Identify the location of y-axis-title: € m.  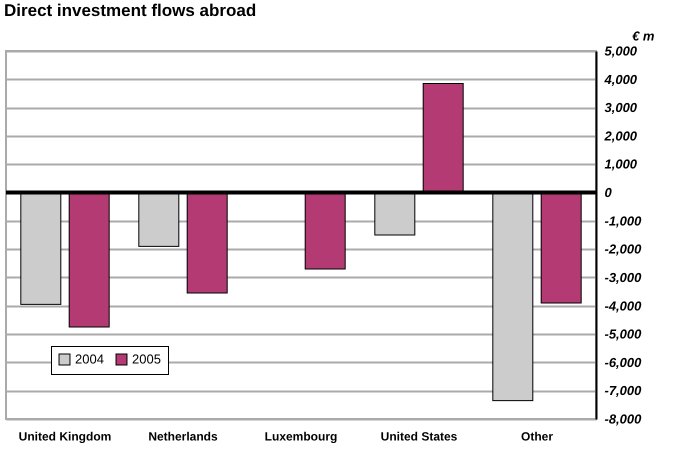
(643, 36).